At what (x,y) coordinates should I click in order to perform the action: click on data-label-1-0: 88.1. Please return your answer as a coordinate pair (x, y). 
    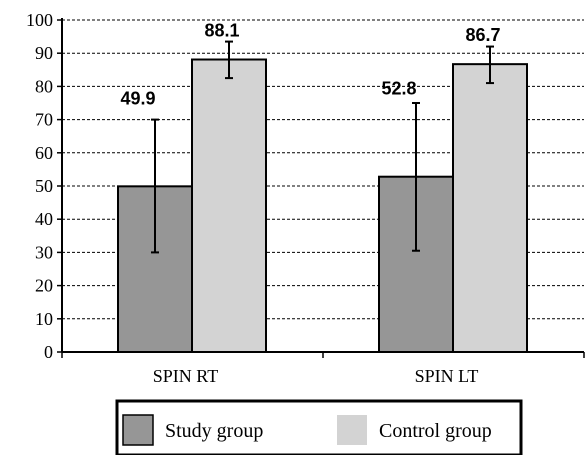
    Looking at the image, I should click on (221, 31).